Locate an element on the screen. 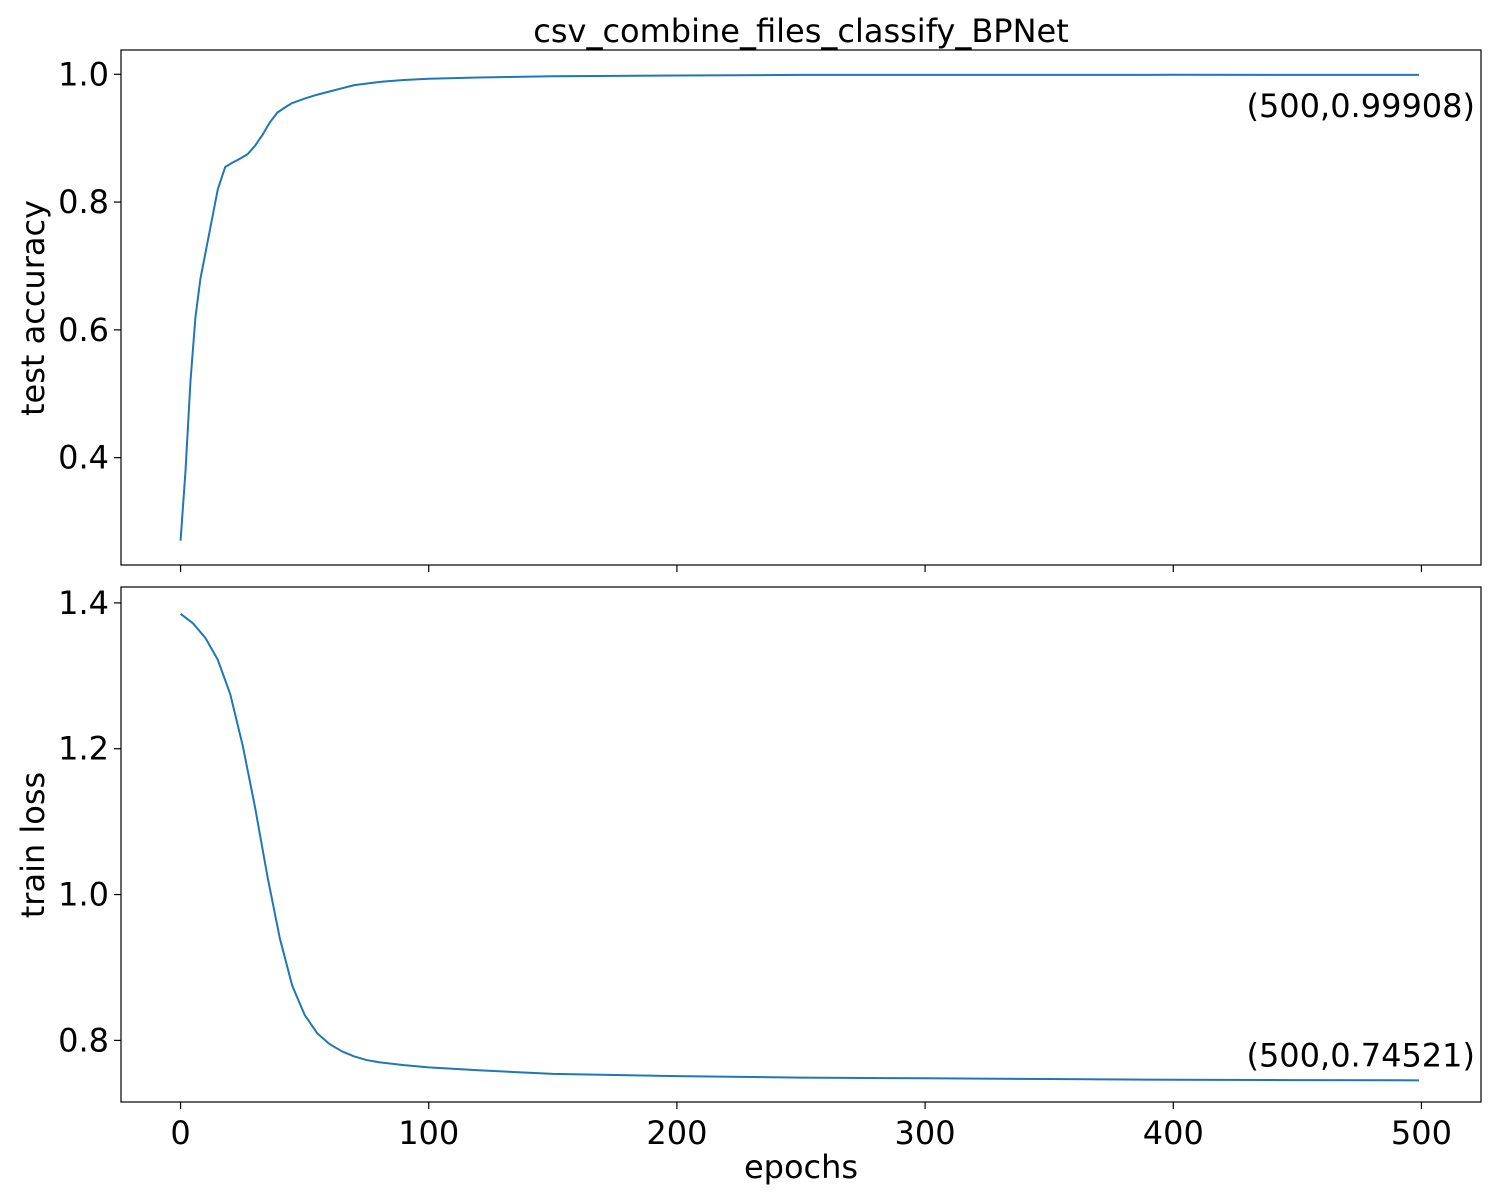 The width and height of the screenshot is (1500, 1200). loss-y-ticks: 0.8 1.0 1.2 1.4 is located at coordinates (89, 821).